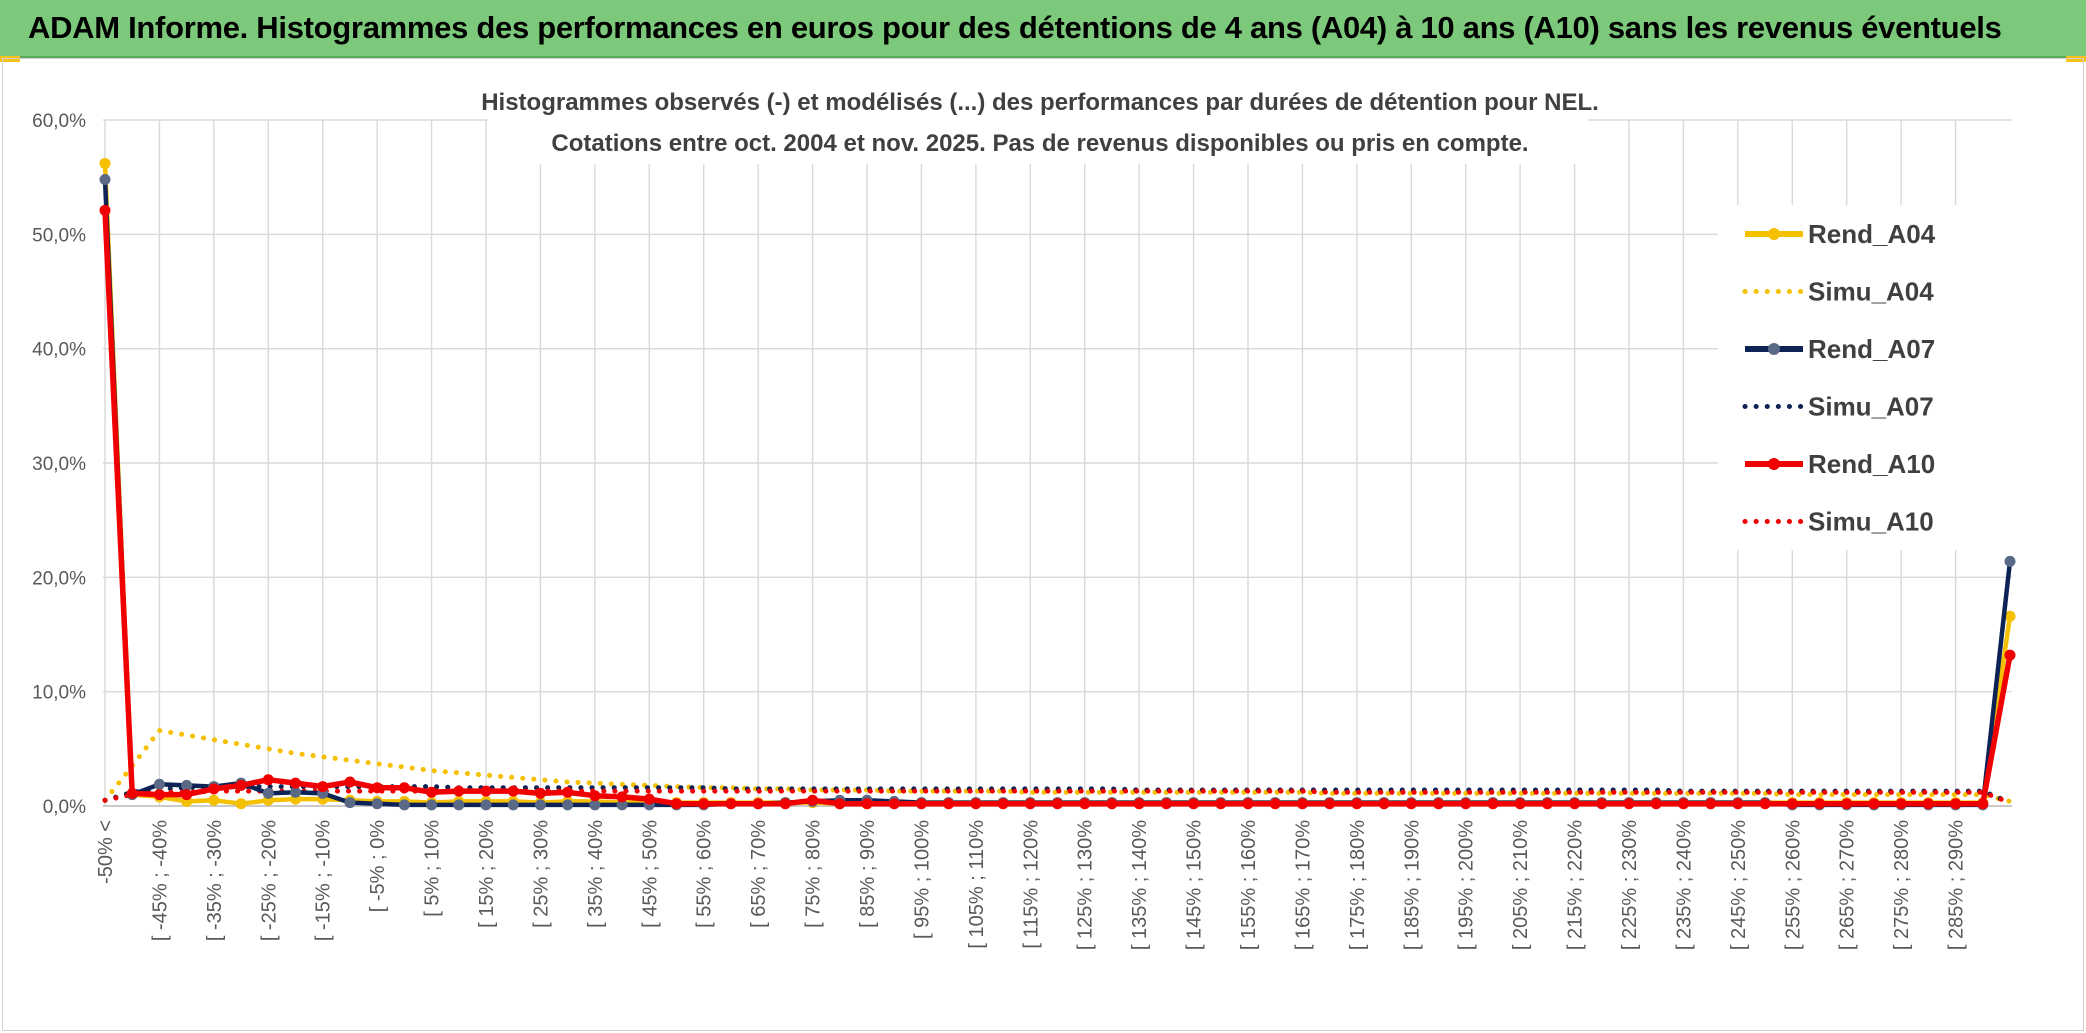 The height and width of the screenshot is (1033, 2086). I want to click on x-tick-label: [ 95% ; 100%, so click(922, 879).